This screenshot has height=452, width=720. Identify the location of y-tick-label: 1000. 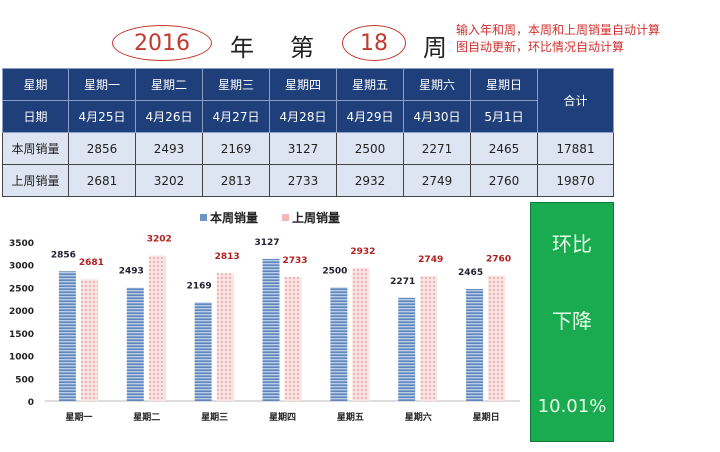
(21, 358).